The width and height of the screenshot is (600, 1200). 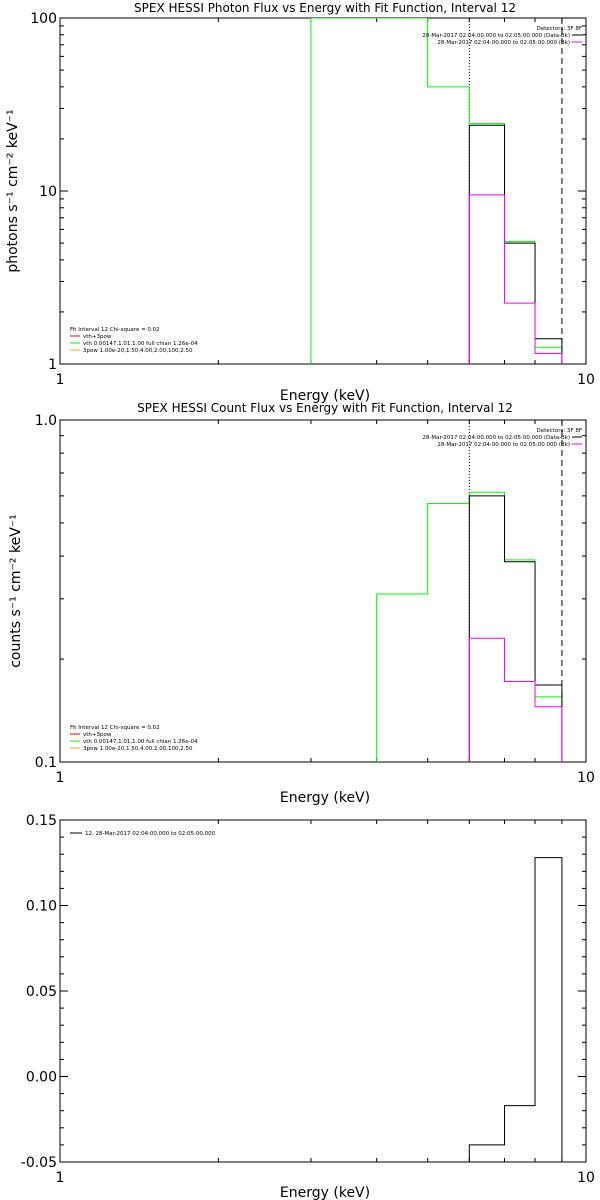 What do you see at coordinates (16, 591) in the screenshot?
I see `y-axis-label: counts s⁻¹ cm⁻² keV⁻¹` at bounding box center [16, 591].